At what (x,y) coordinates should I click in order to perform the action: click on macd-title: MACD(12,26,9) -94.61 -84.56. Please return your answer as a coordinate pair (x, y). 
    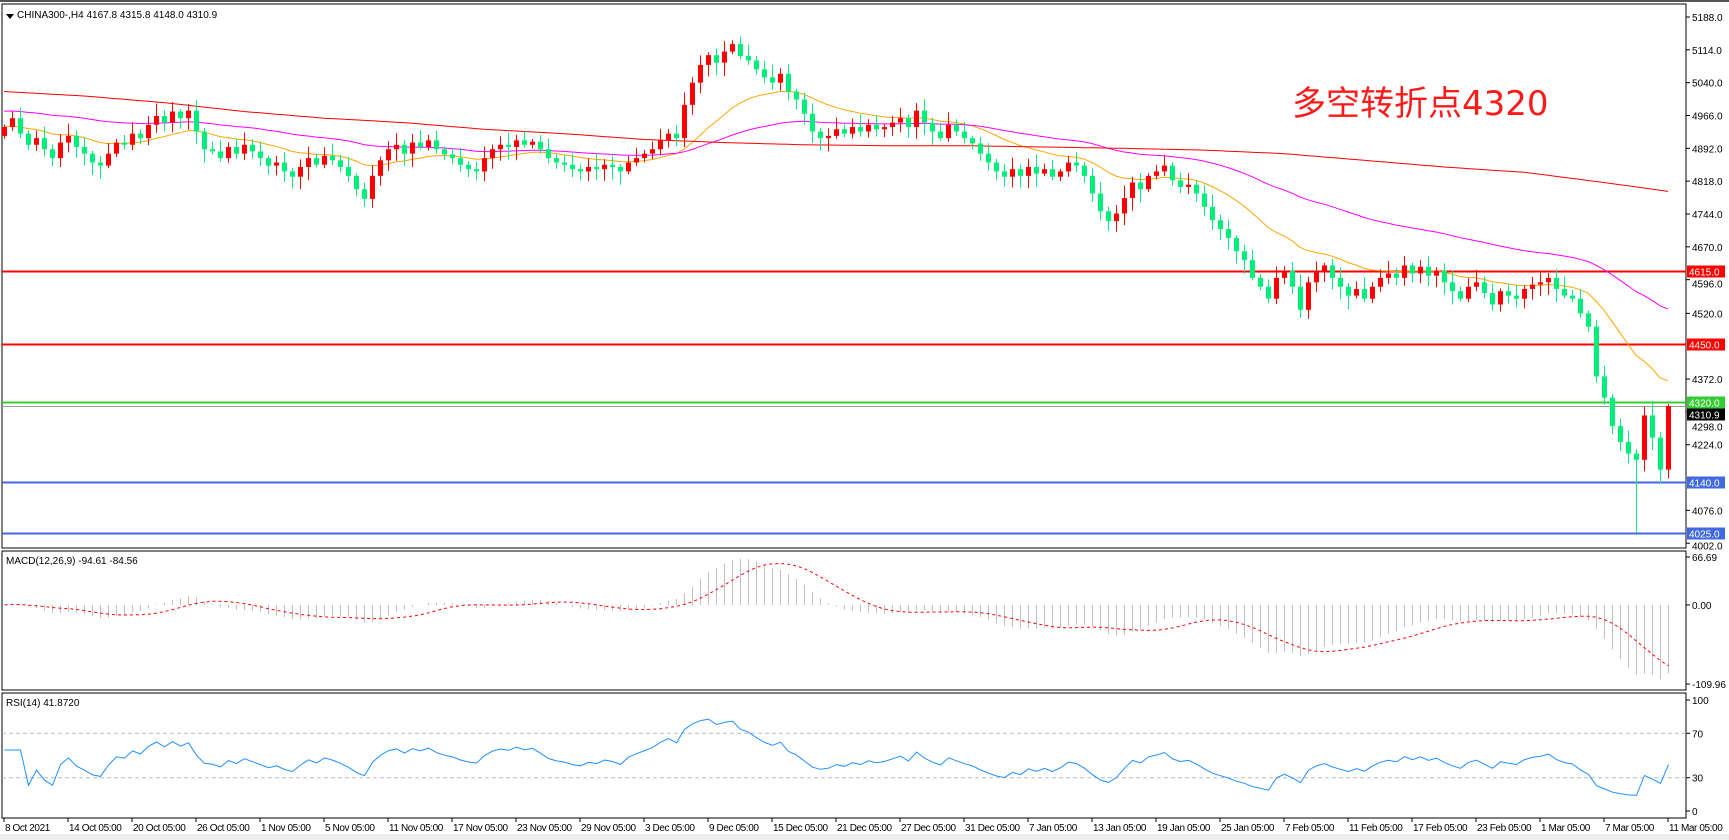
    Looking at the image, I should click on (72, 561).